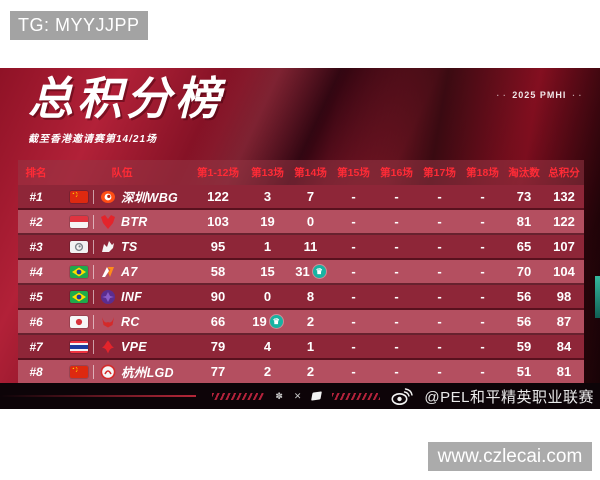  What do you see at coordinates (126, 98) in the screenshot?
I see `page-title: 总积分榜` at bounding box center [126, 98].